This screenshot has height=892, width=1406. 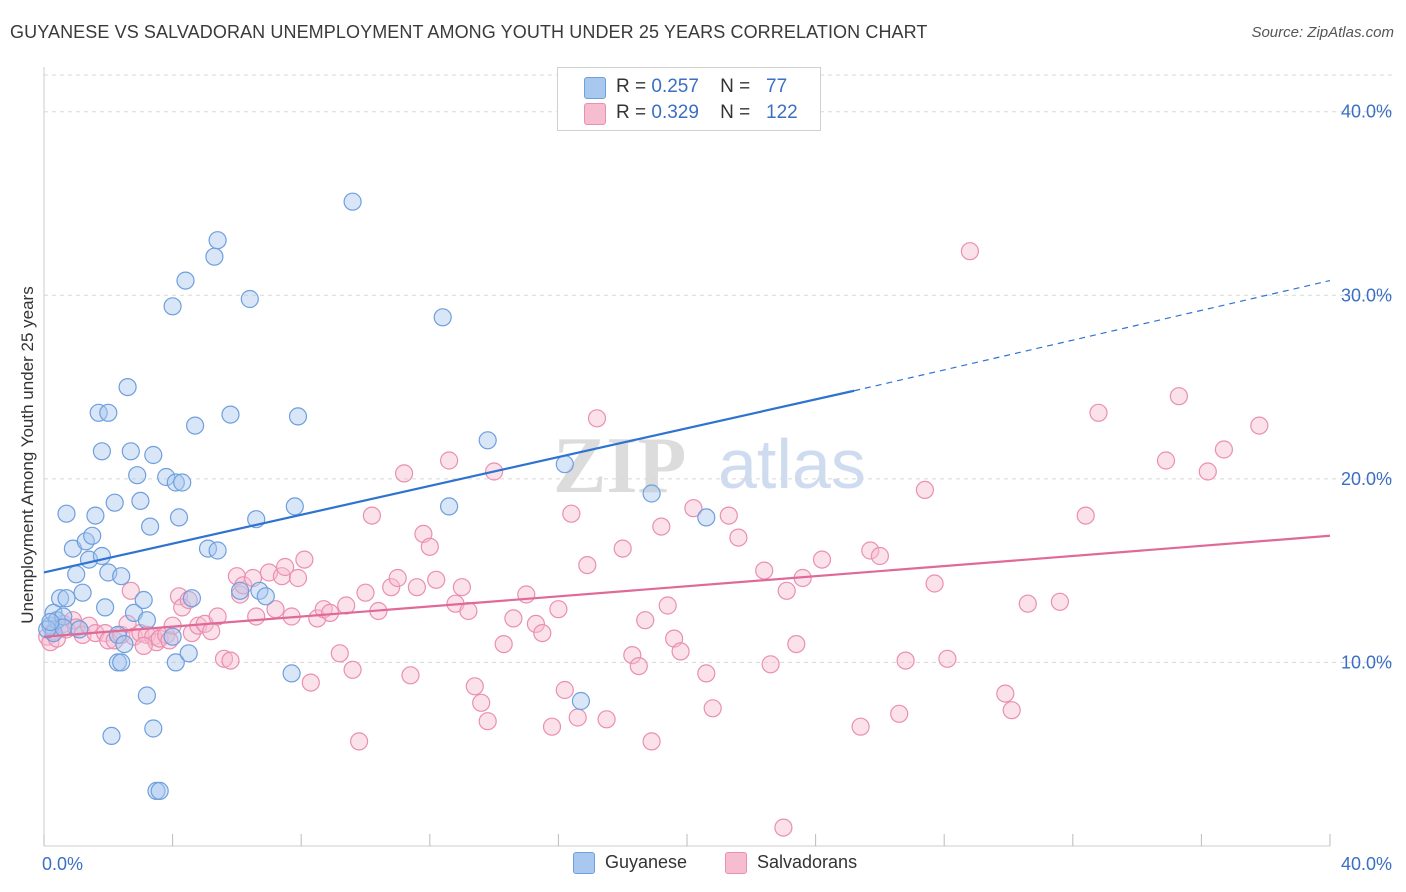 What do you see at coordinates (735, 112) in the screenshot?
I see `legend-salvadorans-n-label: N =` at bounding box center [735, 112].